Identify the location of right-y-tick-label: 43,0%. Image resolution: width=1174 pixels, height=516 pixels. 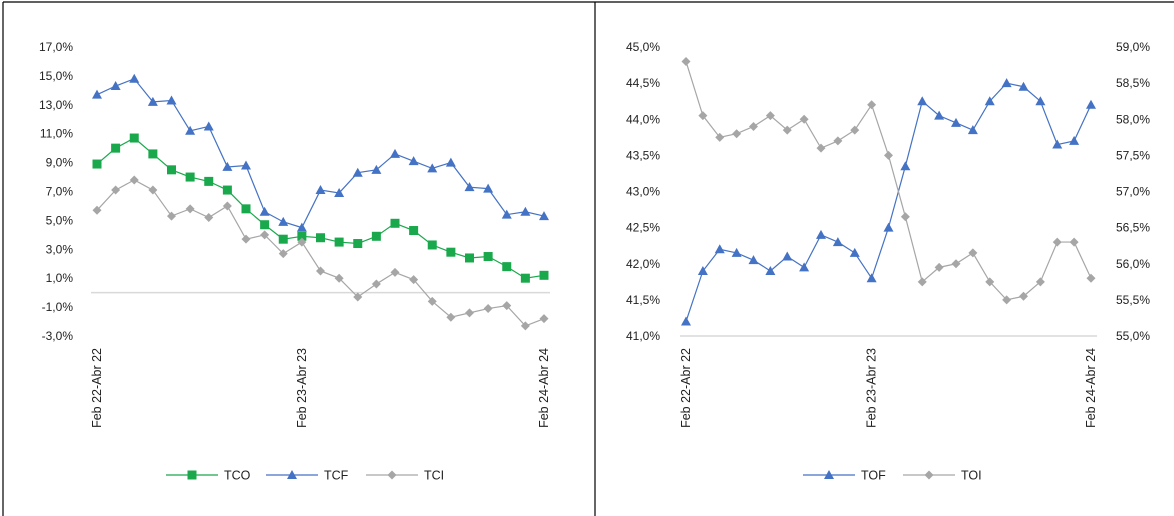
(643, 192).